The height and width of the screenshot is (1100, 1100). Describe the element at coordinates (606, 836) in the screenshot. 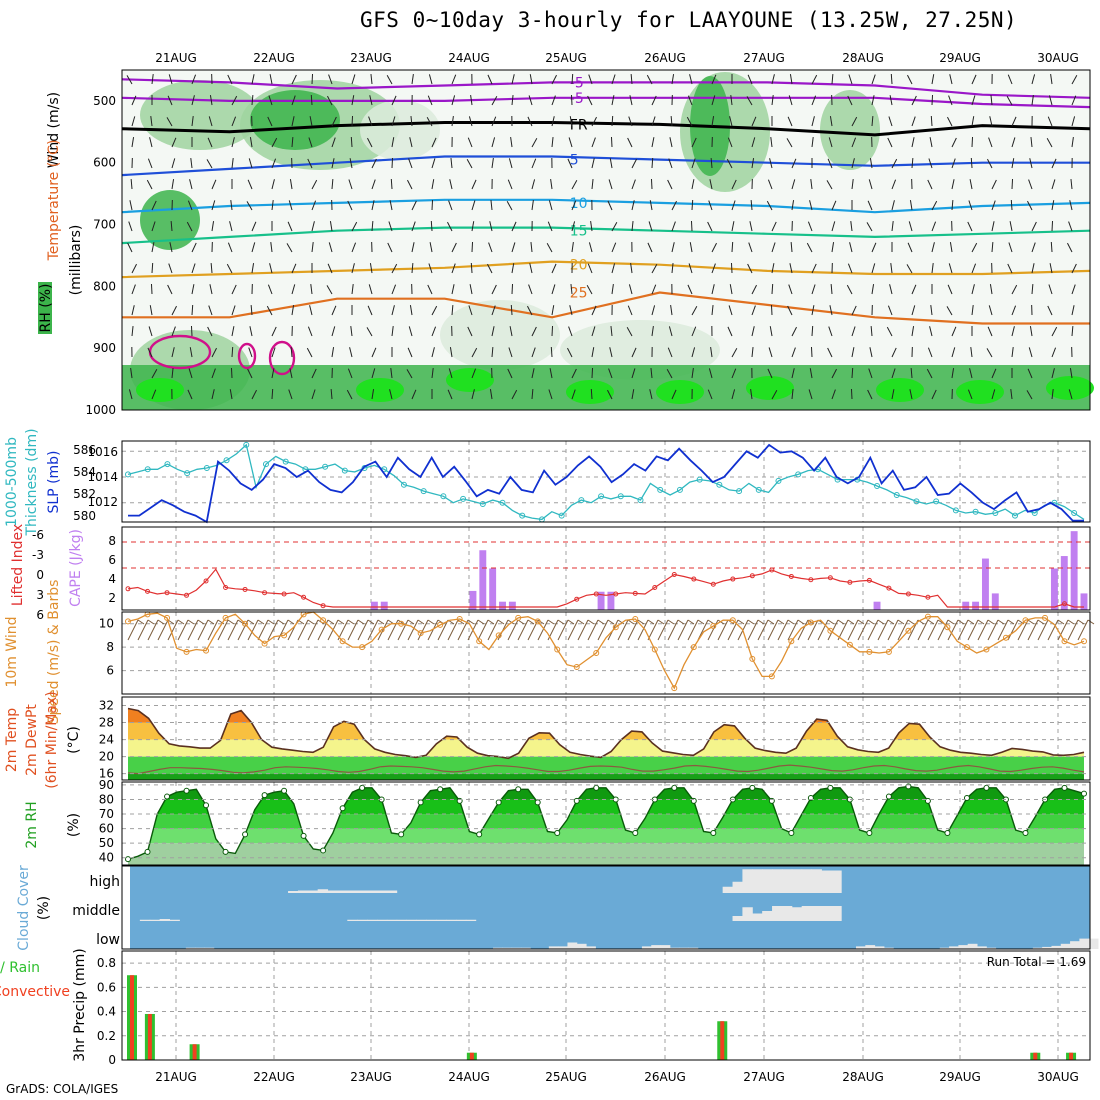

I see `rh-band` at that location.